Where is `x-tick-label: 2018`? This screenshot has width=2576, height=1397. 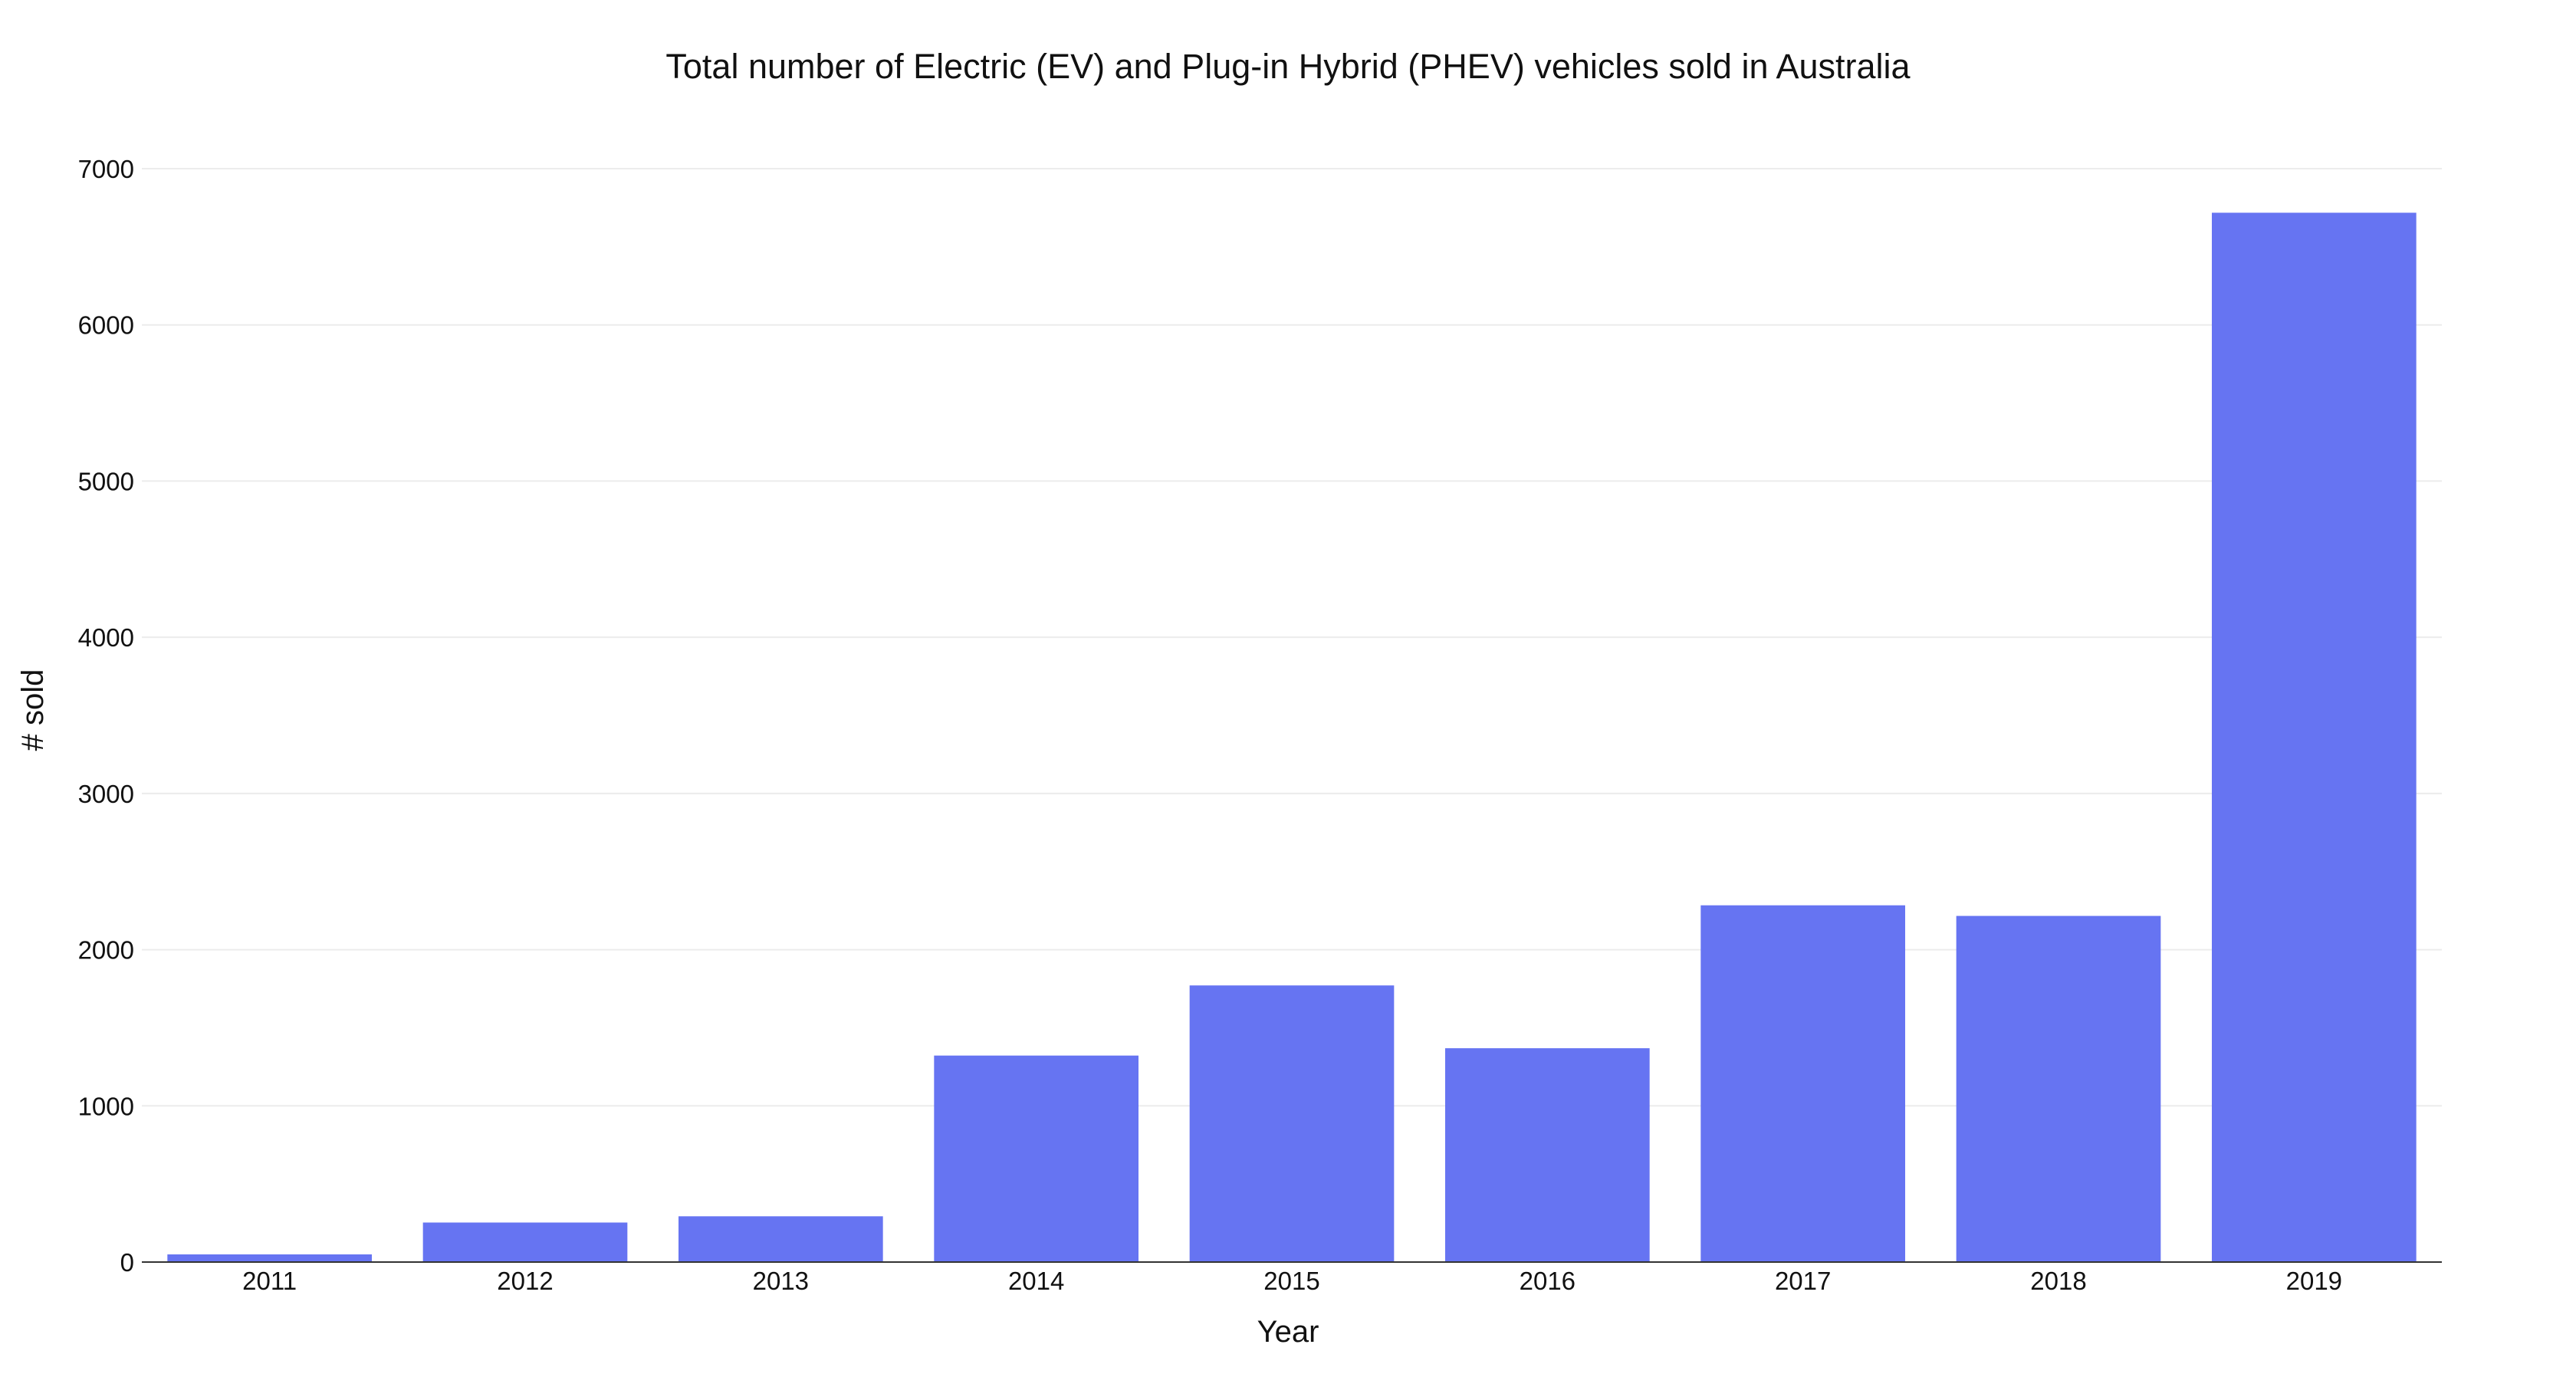
x-tick-label: 2018 is located at coordinates (2058, 1281).